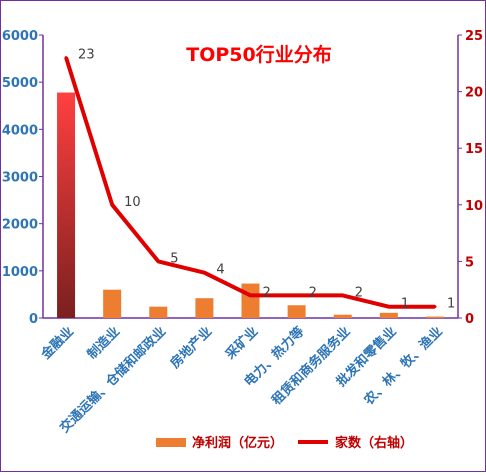 The width and height of the screenshot is (486, 475). Describe the element at coordinates (284, 443) in the screenshot. I see `legend: 净利润（亿元） 家数（右轴）` at that location.